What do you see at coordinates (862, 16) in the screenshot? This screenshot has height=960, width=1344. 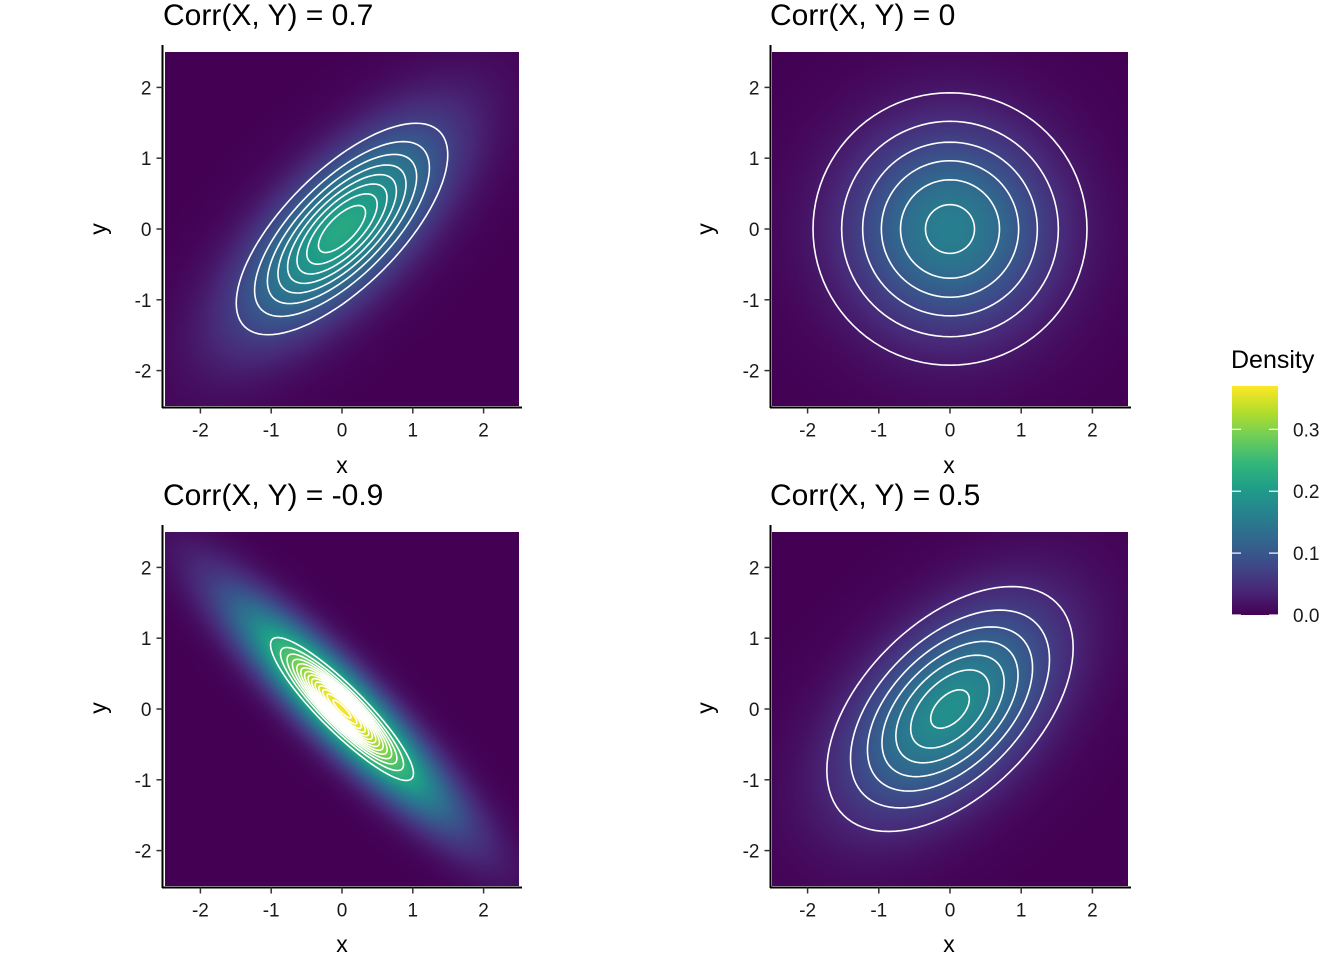 I see `panel-title: Corr(X, Y) = 0` at bounding box center [862, 16].